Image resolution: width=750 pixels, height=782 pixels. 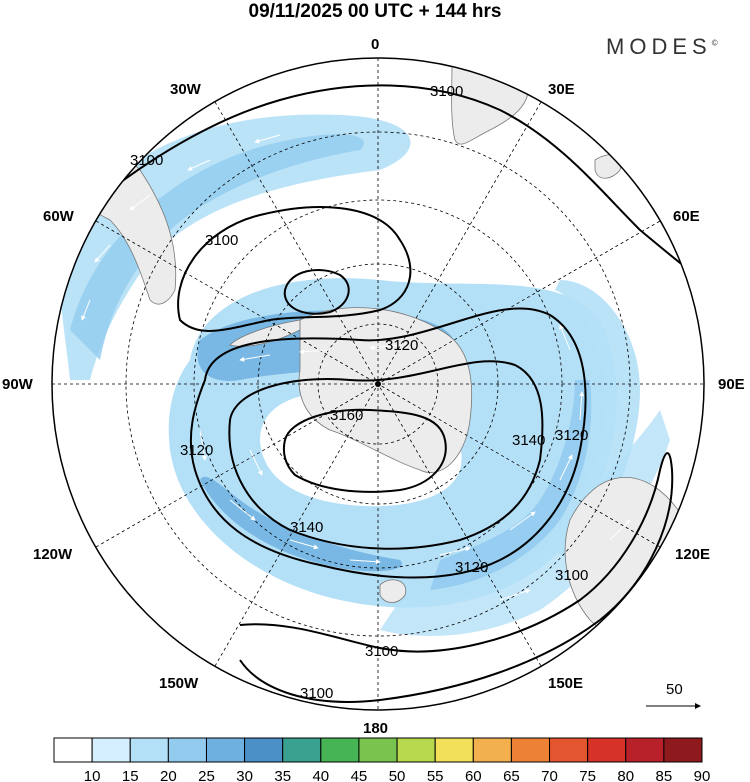 I want to click on lon-label-60e: 60E, so click(x=686, y=216).